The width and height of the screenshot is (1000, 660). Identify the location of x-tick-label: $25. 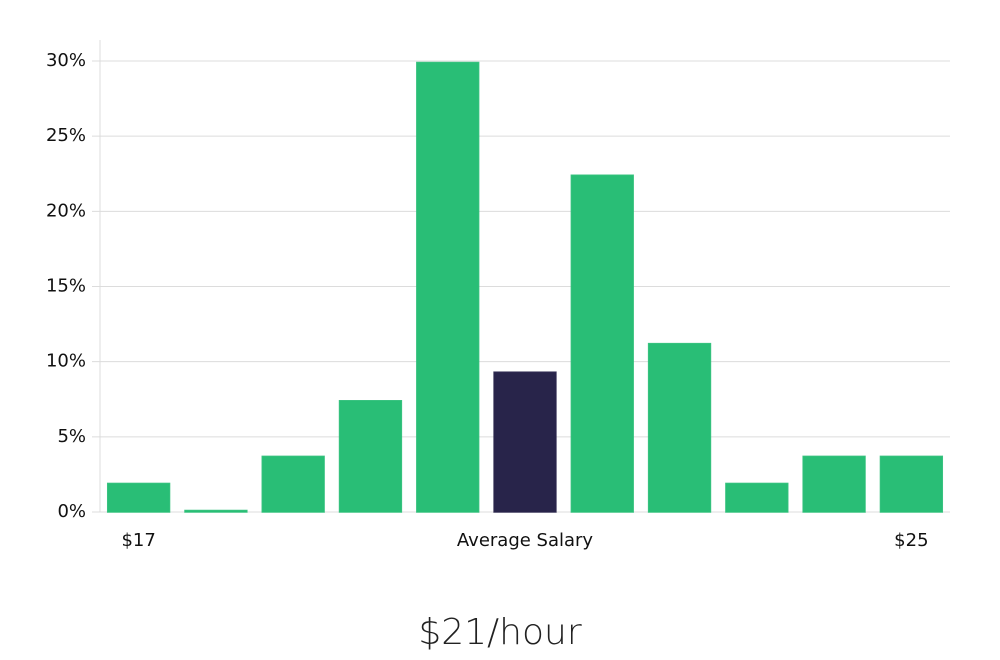
(911, 540).